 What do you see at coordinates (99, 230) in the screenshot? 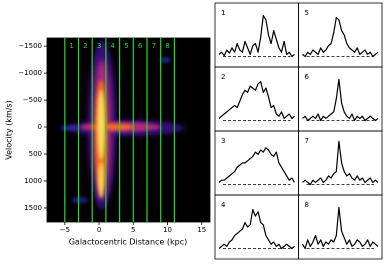
I see `x-tick-label: 0` at bounding box center [99, 230].